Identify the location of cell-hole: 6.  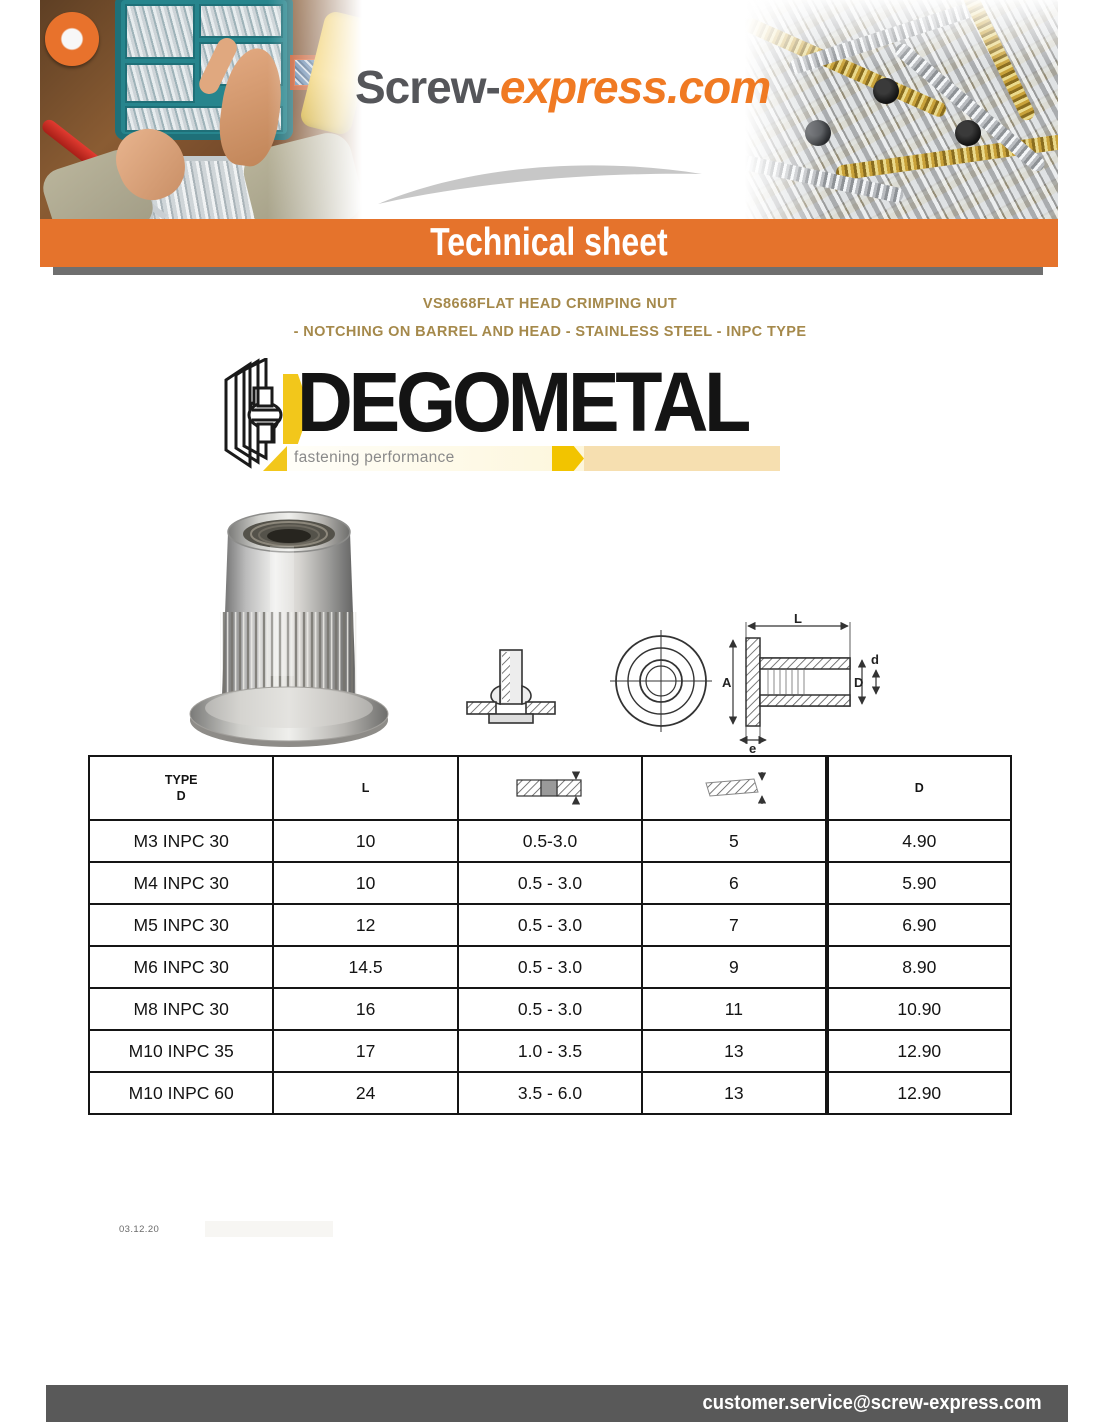
(734, 883).